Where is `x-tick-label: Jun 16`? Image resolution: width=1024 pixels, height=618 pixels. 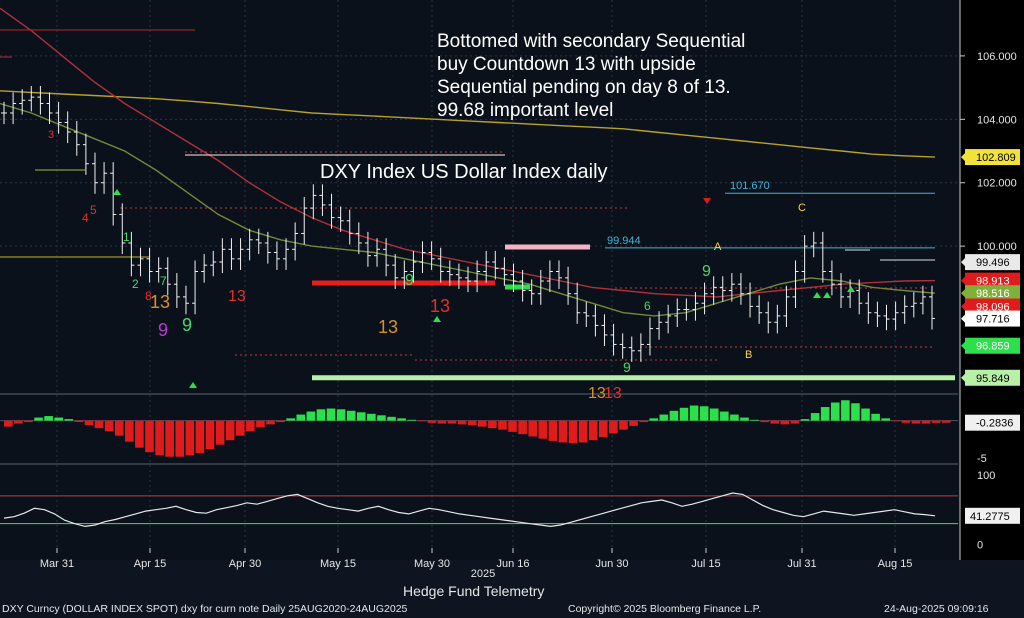
x-tick-label: Jun 16 is located at coordinates (512, 564).